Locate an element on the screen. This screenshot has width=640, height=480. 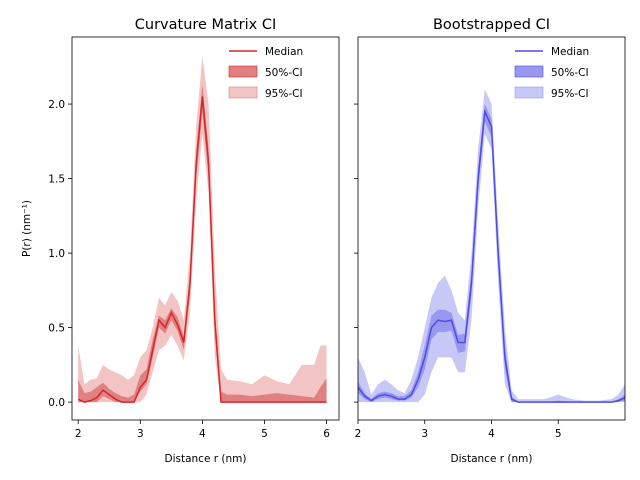
chart-title: Curvature Matrix CI is located at coordinates (205, 25).